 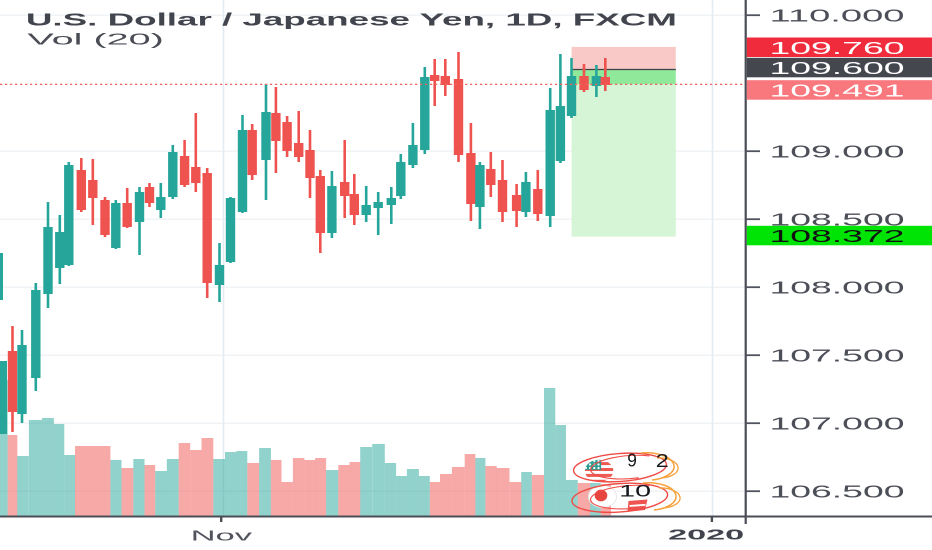 I want to click on svg-text: 106.500, so click(x=837, y=492).